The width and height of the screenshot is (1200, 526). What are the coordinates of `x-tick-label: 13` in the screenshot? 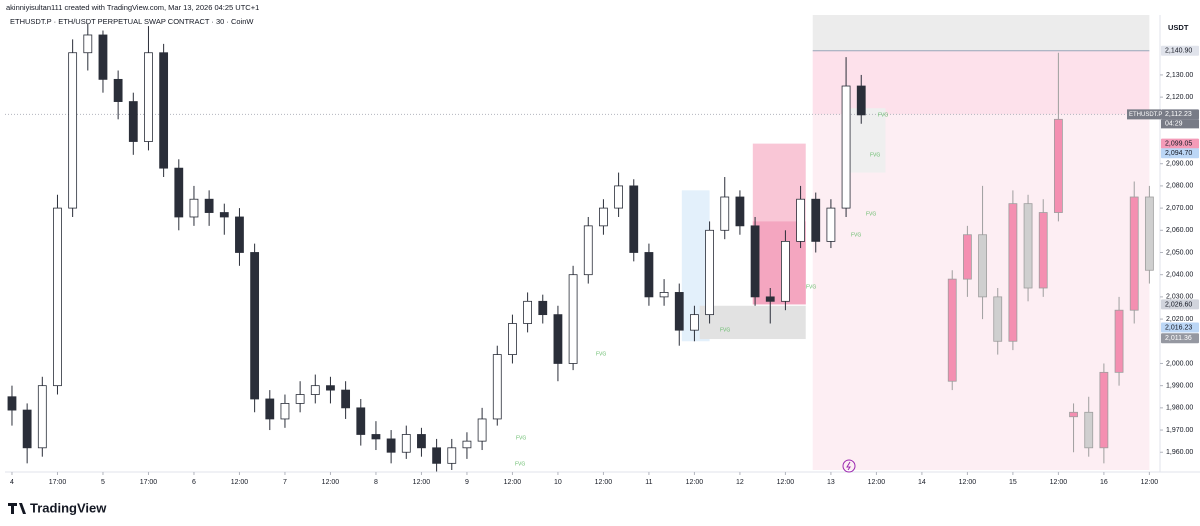 It's located at (831, 482).